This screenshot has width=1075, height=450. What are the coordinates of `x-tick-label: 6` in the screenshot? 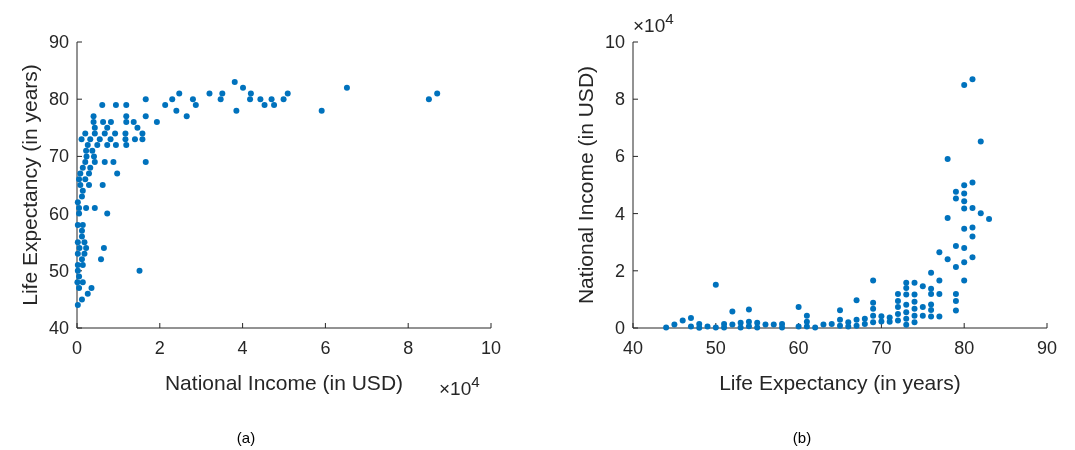 It's located at (325, 348).